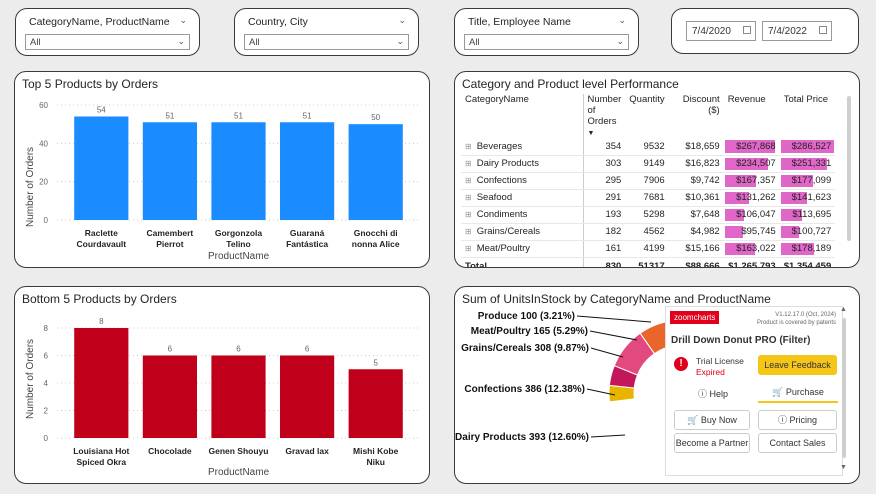  I want to click on end-date-input: 7/4/2022, so click(797, 31).